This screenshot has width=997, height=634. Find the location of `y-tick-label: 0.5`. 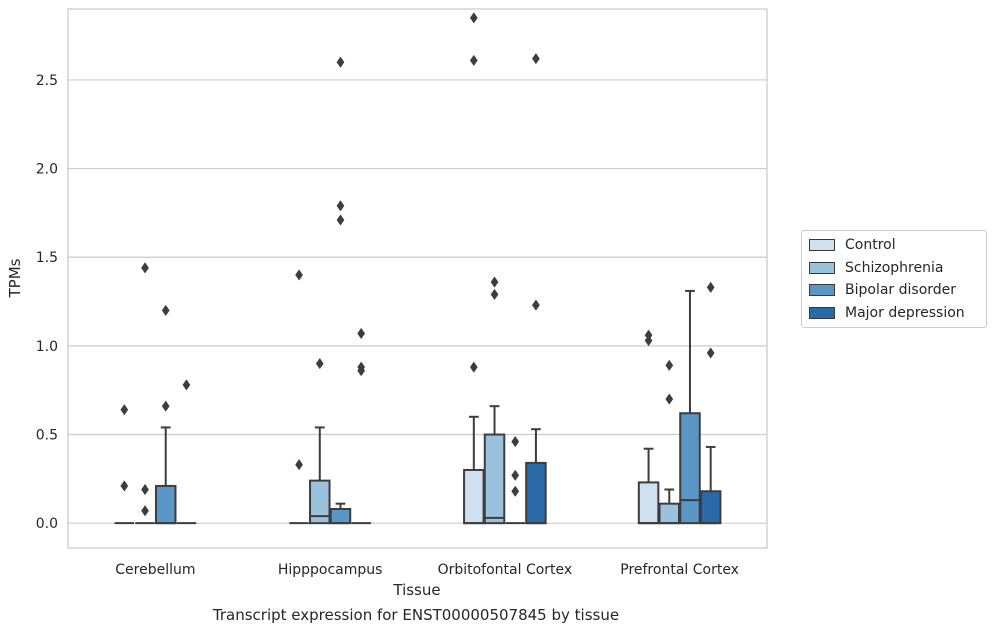

y-tick-label: 0.5 is located at coordinates (47, 436).